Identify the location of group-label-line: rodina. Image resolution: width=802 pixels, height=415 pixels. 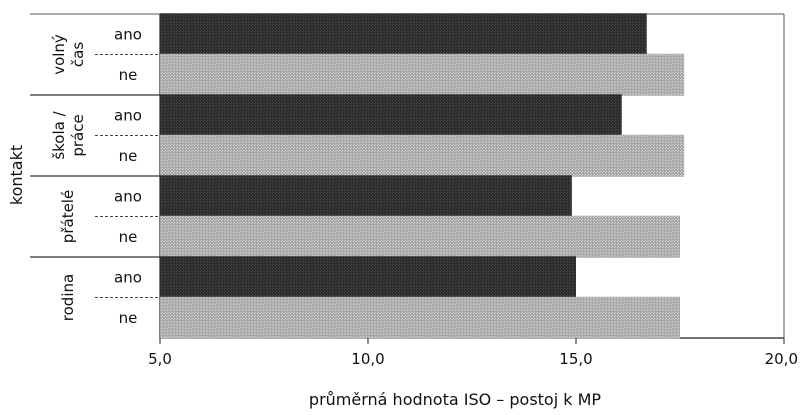
(68, 297).